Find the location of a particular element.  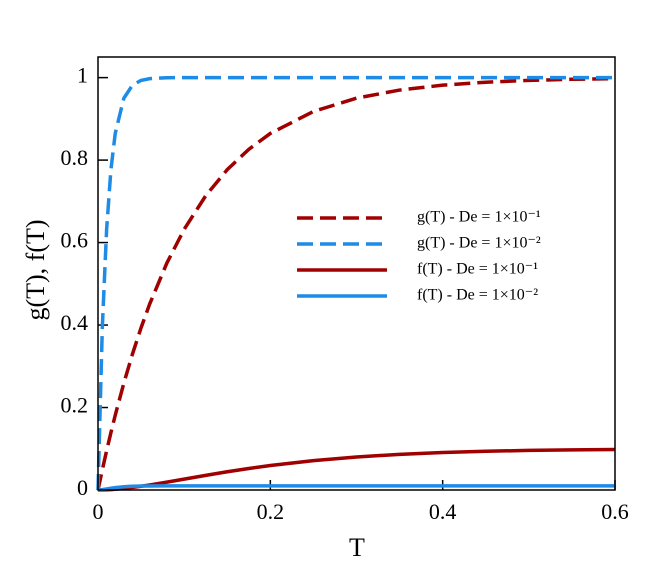

legend-label: f(T) - De = 1×10⁻² is located at coordinates (477, 295).